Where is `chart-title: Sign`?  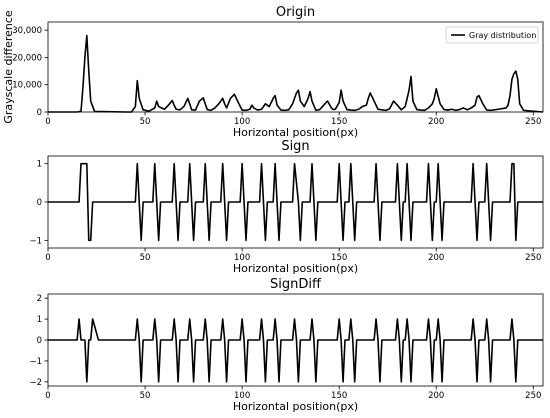
chart-title: Sign is located at coordinates (295, 146).